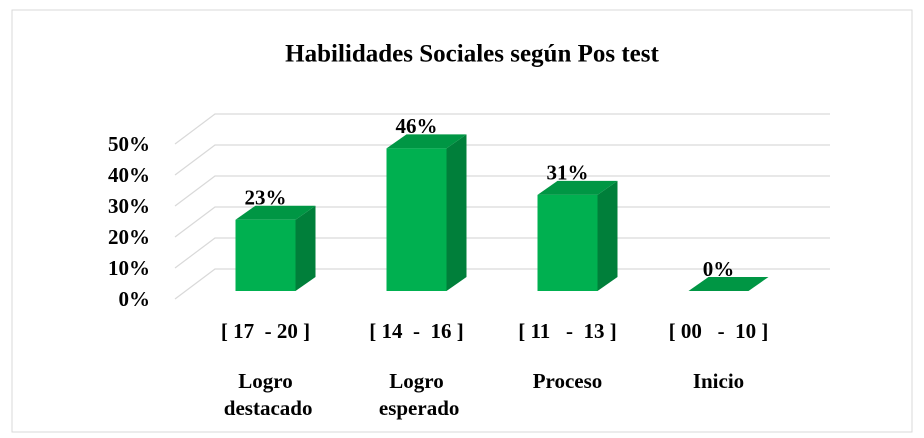 The height and width of the screenshot is (438, 924). I want to click on value-label: 23%, so click(266, 198).